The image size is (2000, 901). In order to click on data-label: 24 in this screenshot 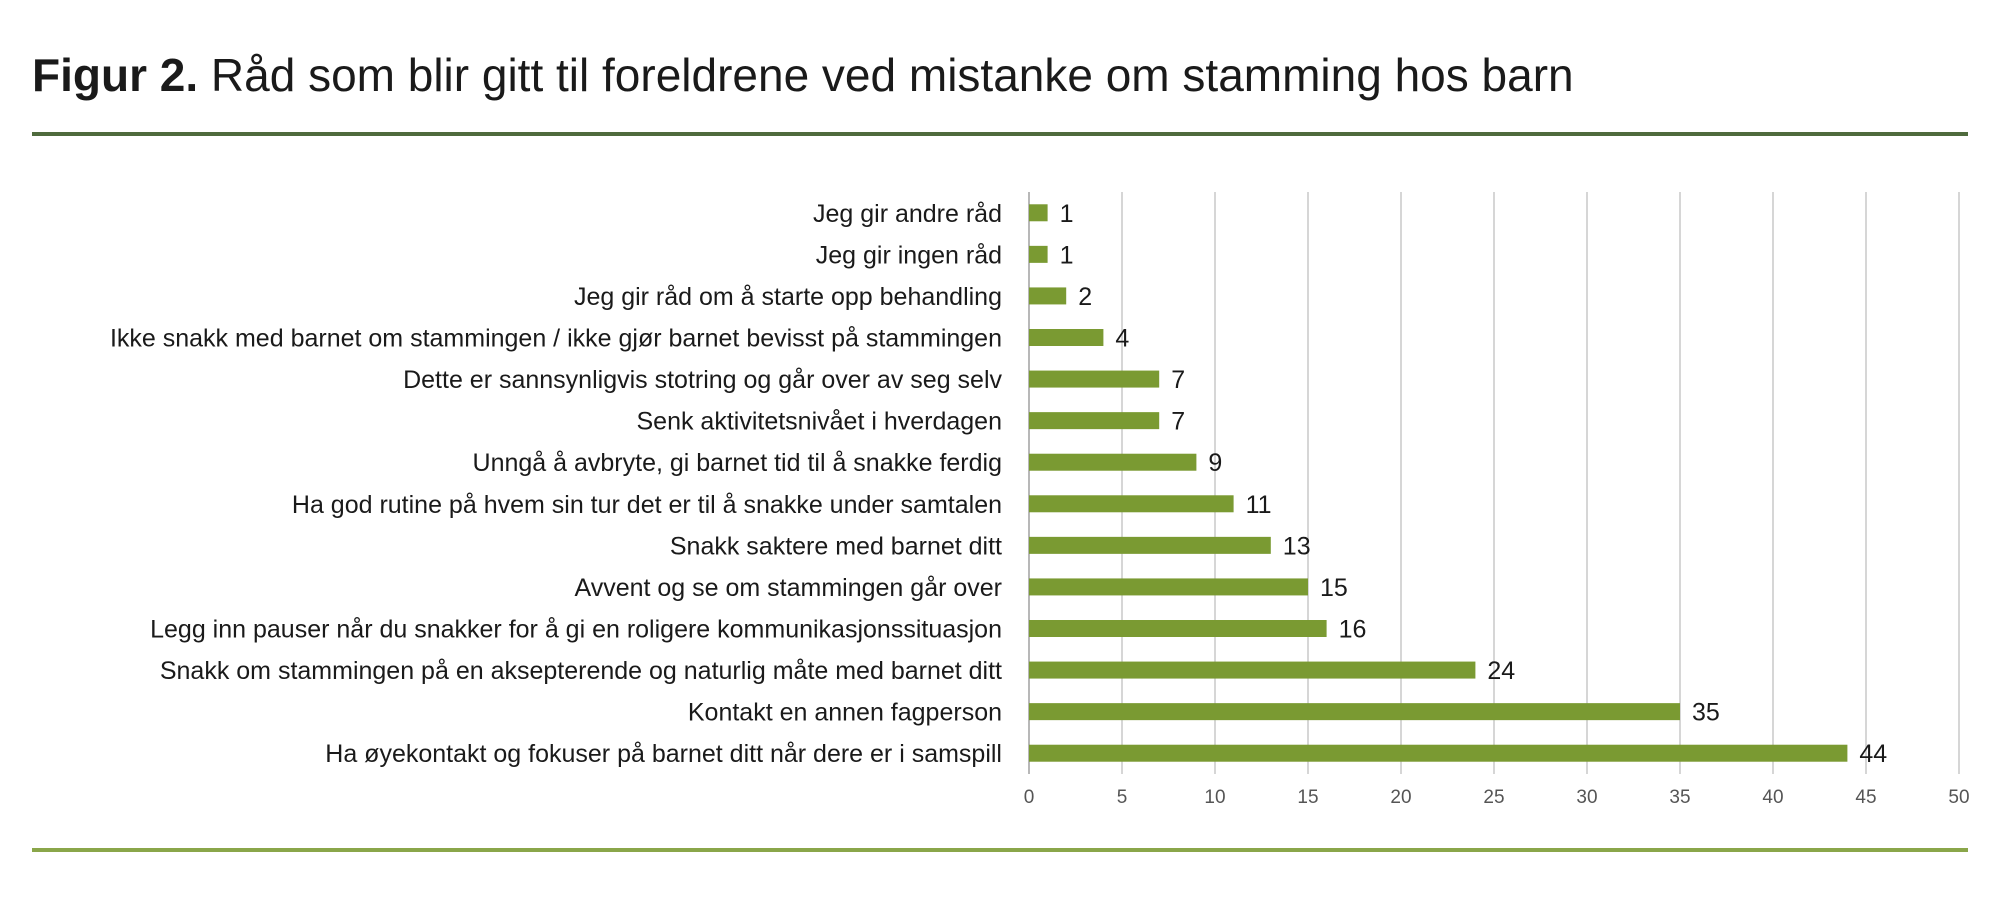, I will do `click(1501, 671)`.